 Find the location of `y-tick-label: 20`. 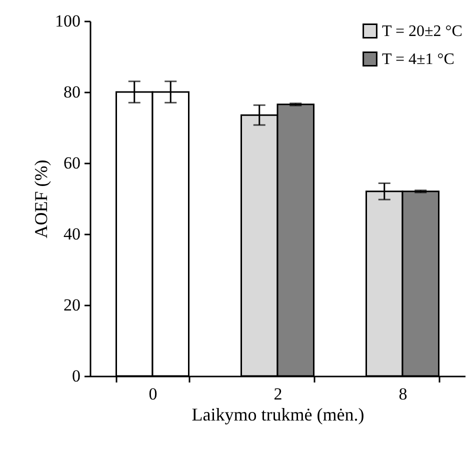

y-tick-label: 20 is located at coordinates (72, 305).